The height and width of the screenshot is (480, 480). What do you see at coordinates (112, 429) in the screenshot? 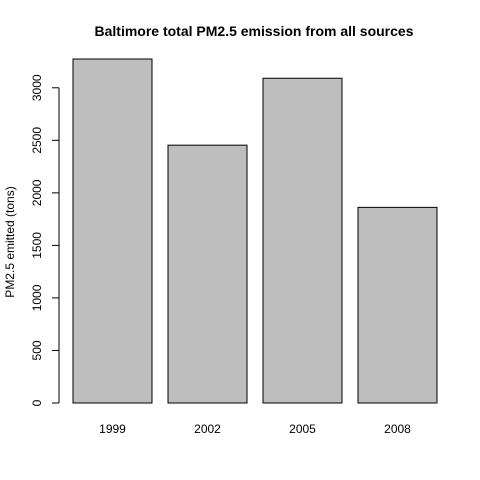
I see `x-label-1999: 1999` at bounding box center [112, 429].